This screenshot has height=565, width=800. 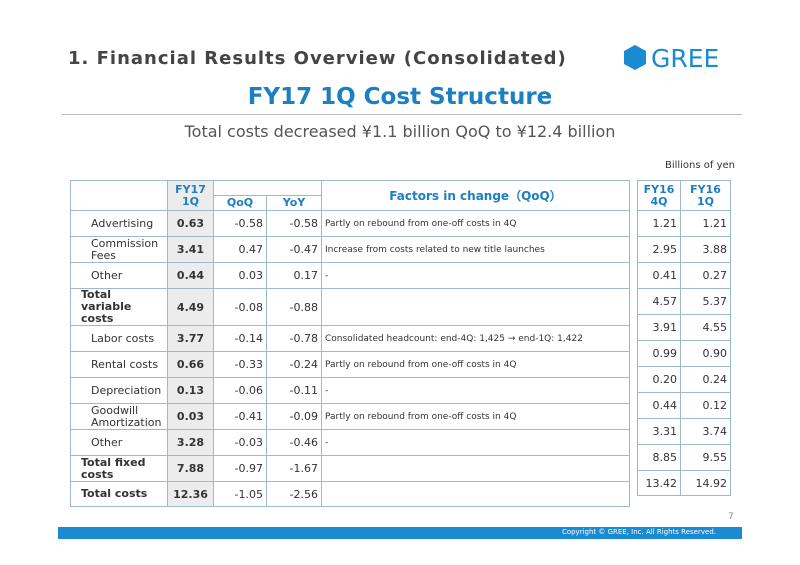 I want to click on table-row: Other 3.28 -0.03 -0.46-, so click(x=350, y=442).